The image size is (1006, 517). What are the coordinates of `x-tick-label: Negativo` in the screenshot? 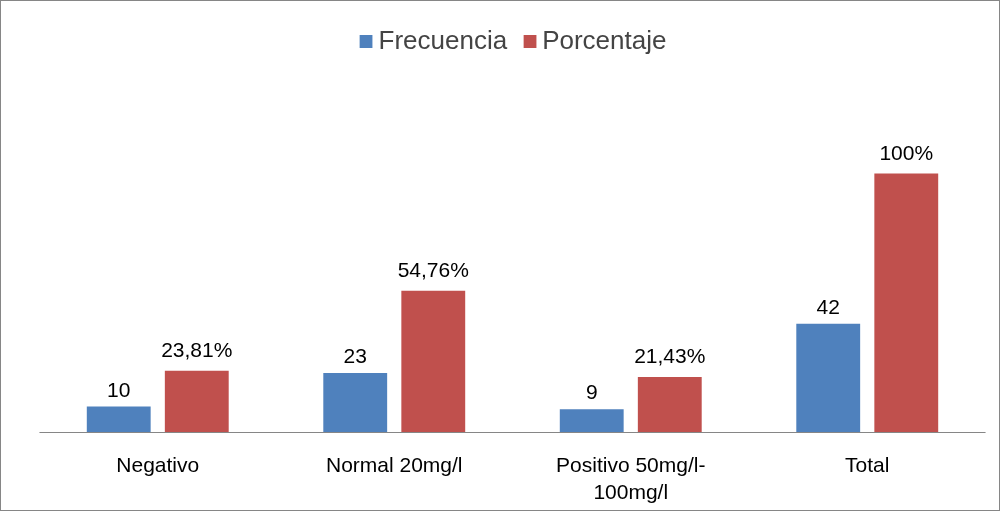 It's located at (158, 464).